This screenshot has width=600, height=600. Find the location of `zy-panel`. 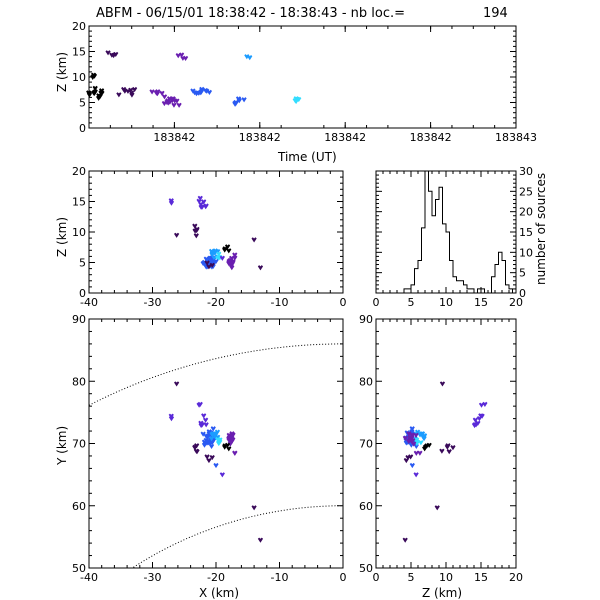

zy-panel is located at coordinates (446, 443).